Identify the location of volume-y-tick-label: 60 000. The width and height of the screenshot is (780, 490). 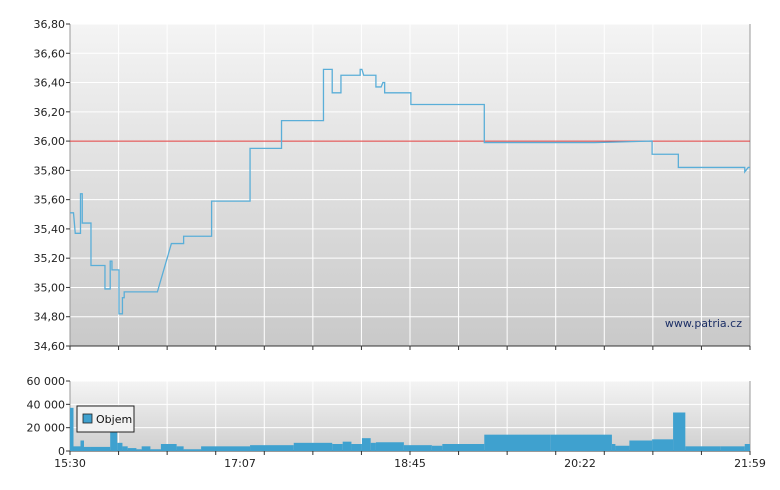
(46, 381).